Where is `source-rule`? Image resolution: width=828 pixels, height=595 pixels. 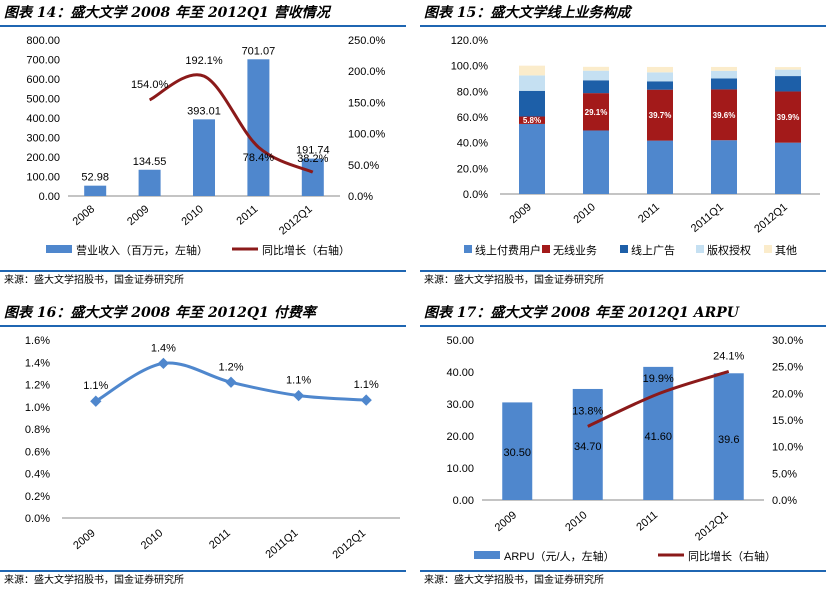
source-rule is located at coordinates (623, 271).